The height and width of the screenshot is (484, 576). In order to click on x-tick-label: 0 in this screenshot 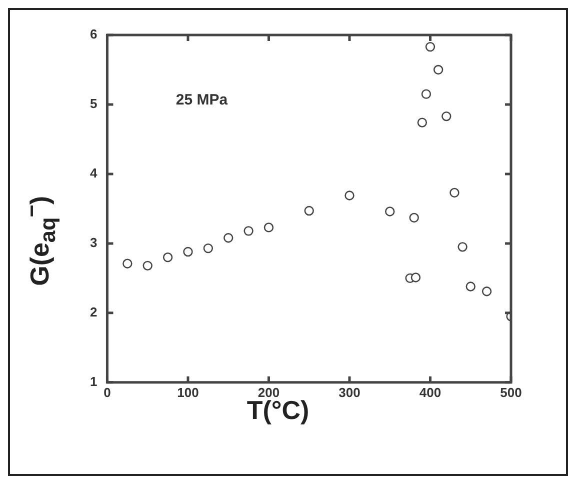, I will do `click(107, 392)`.